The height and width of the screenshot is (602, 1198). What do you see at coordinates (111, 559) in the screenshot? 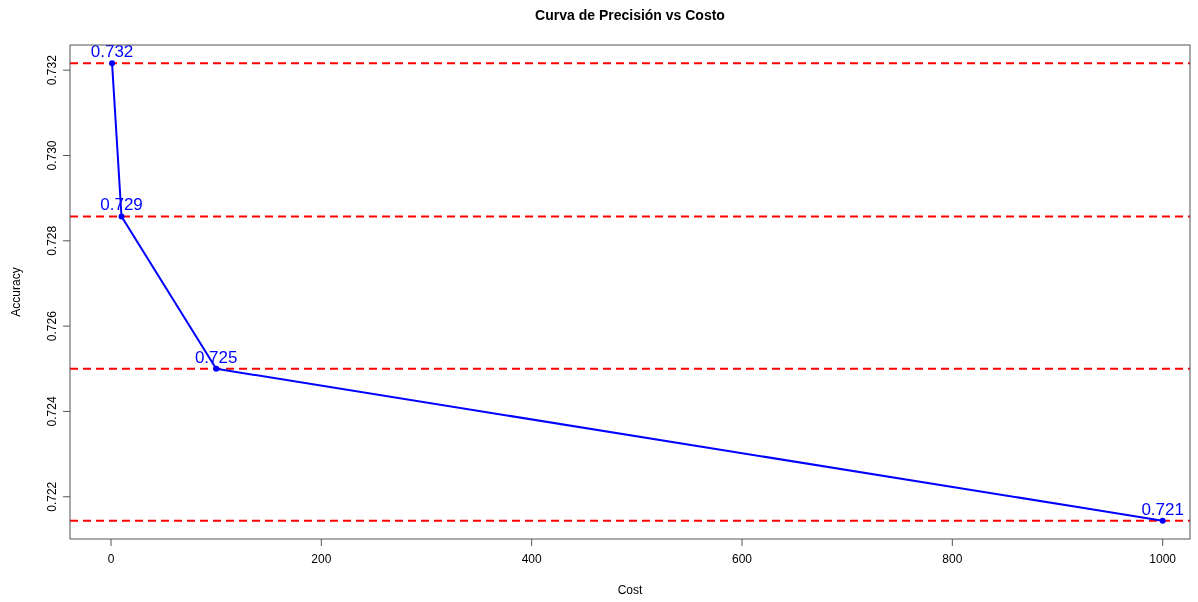
I see `x-tick-label: 0` at bounding box center [111, 559].